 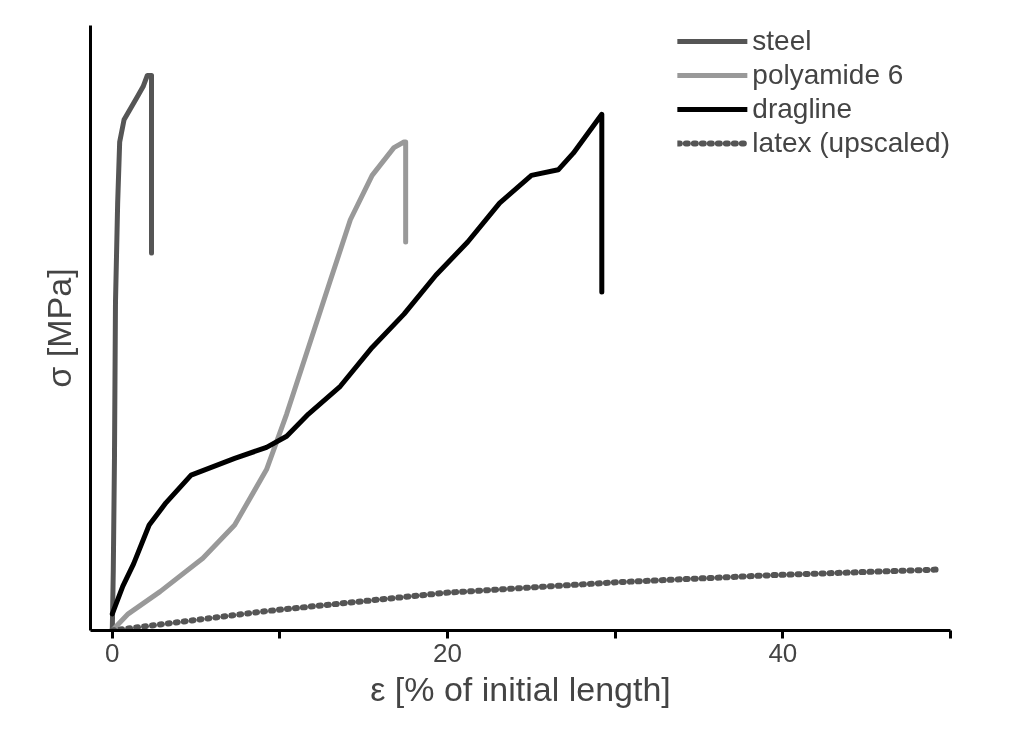 What do you see at coordinates (828, 75) in the screenshot?
I see `legend-label: polyamide 6` at bounding box center [828, 75].